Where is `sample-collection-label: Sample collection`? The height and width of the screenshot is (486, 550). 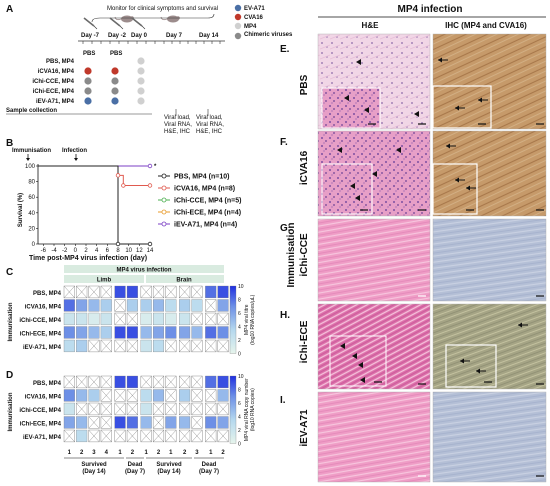
sample-collection-label: Sample collection is located at coordinates (31, 111).